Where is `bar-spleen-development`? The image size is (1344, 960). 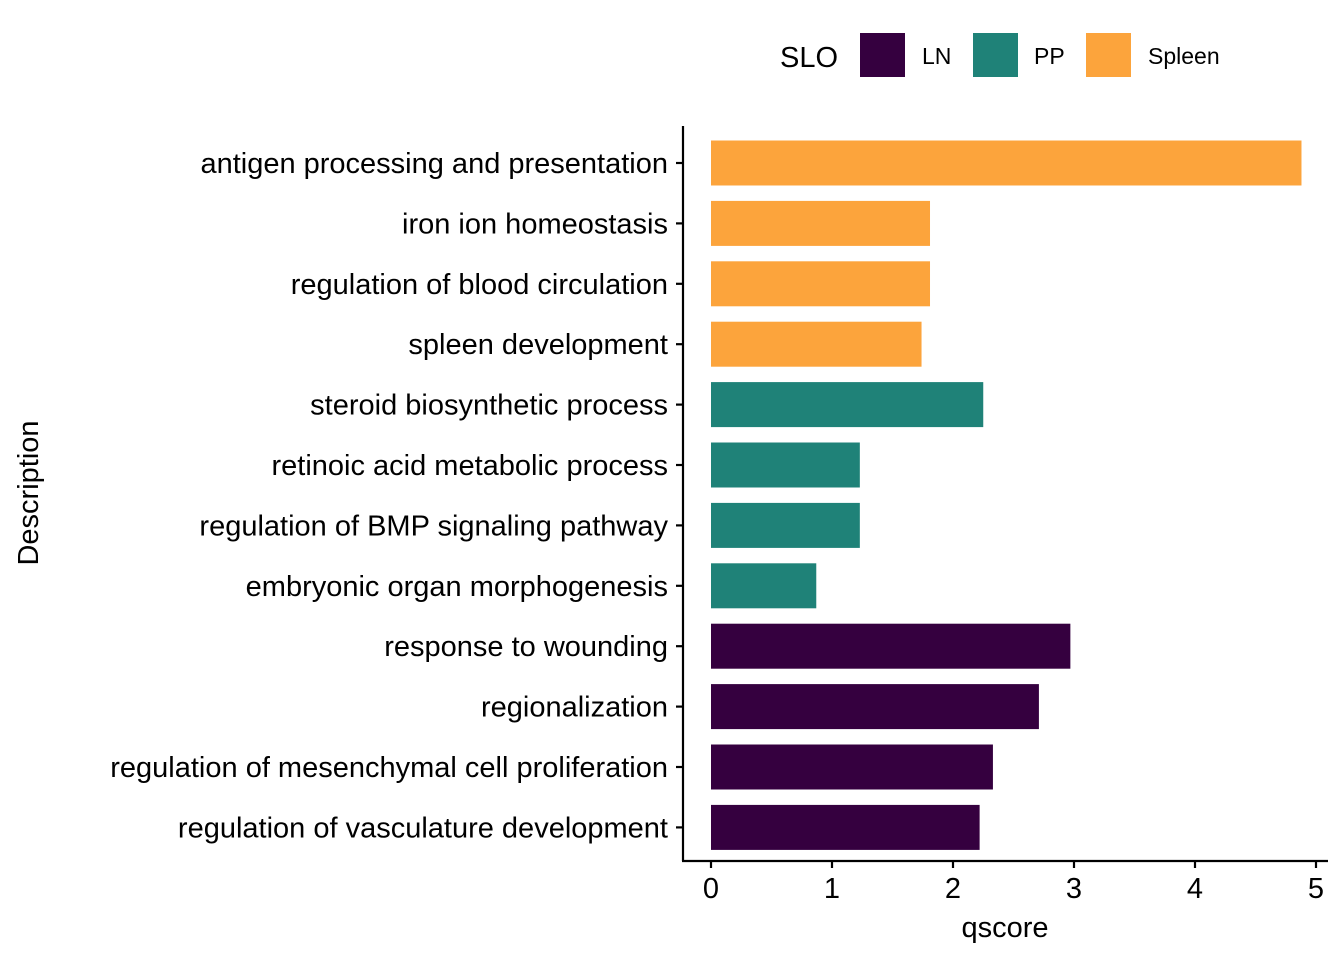 bar-spleen-development is located at coordinates (816, 344).